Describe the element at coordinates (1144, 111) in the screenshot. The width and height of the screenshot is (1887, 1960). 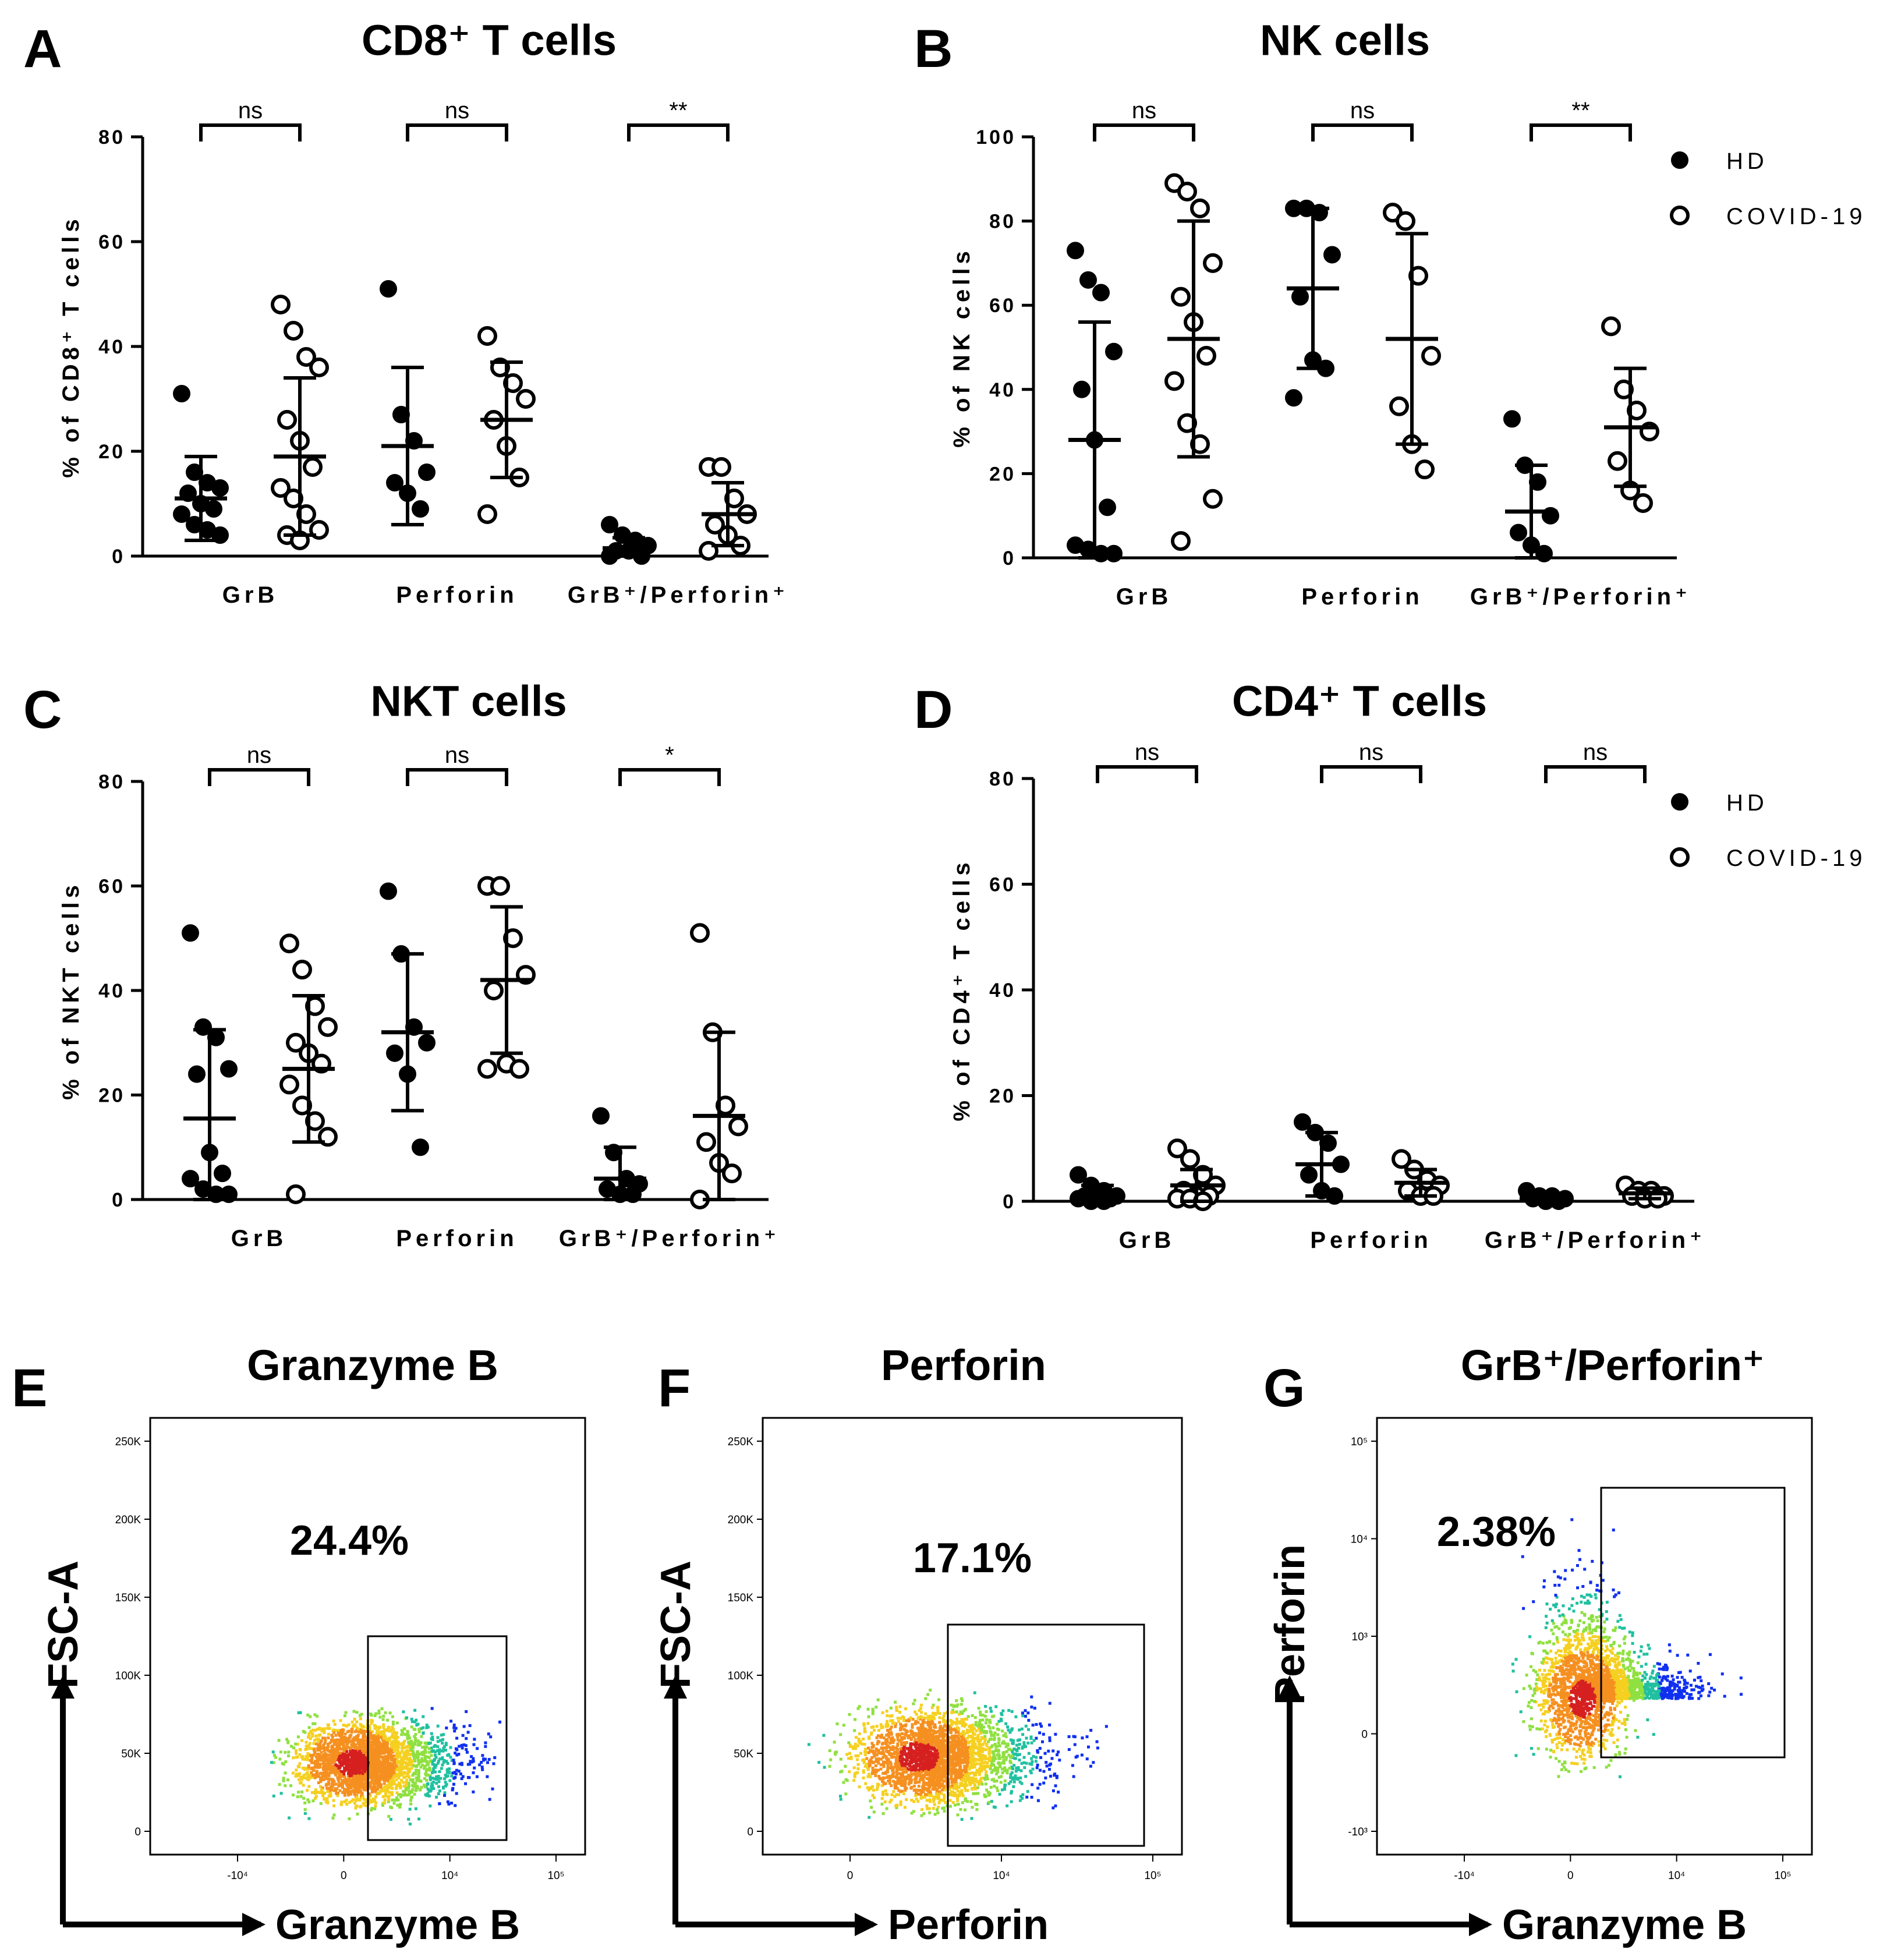
I see `significance-label: ns` at that location.